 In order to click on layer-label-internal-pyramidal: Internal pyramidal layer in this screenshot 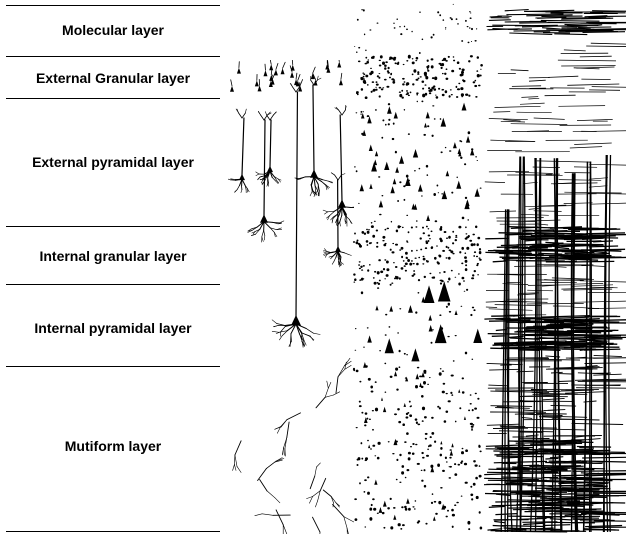, I will do `click(113, 328)`.